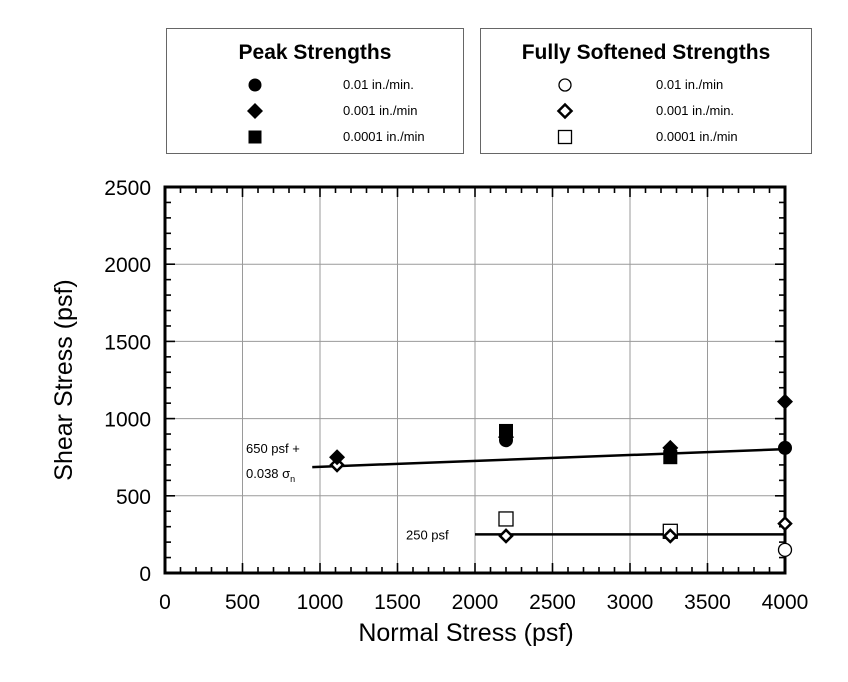  Describe the element at coordinates (315, 85) in the screenshot. I see `legend-item: 0.01 in./min.` at that location.